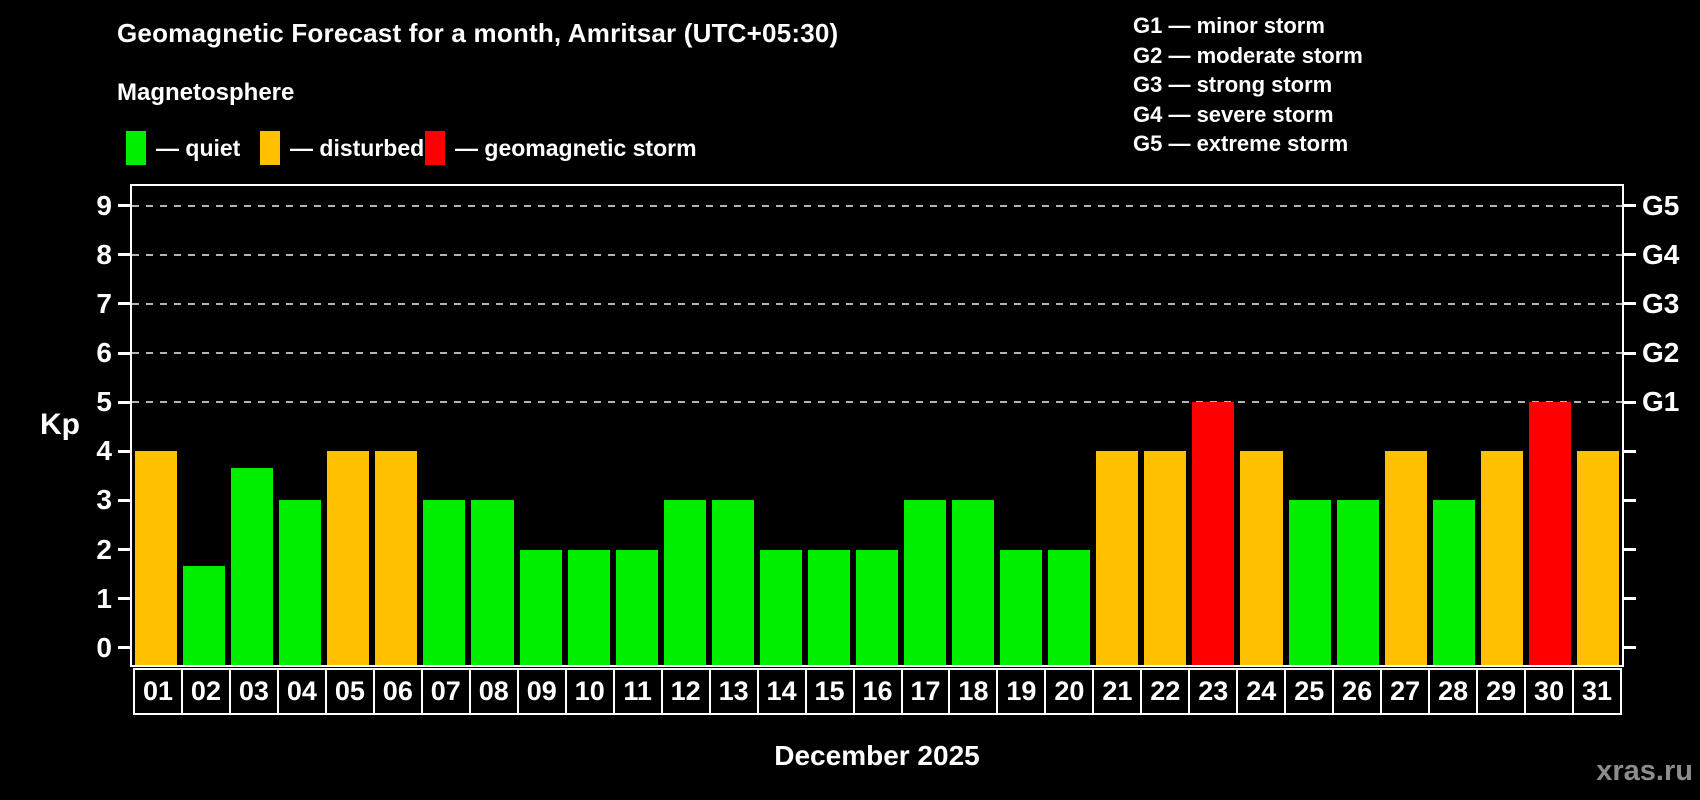 This screenshot has width=1700, height=800. Describe the element at coordinates (1549, 691) in the screenshot. I see `day-label-30: 30` at that location.